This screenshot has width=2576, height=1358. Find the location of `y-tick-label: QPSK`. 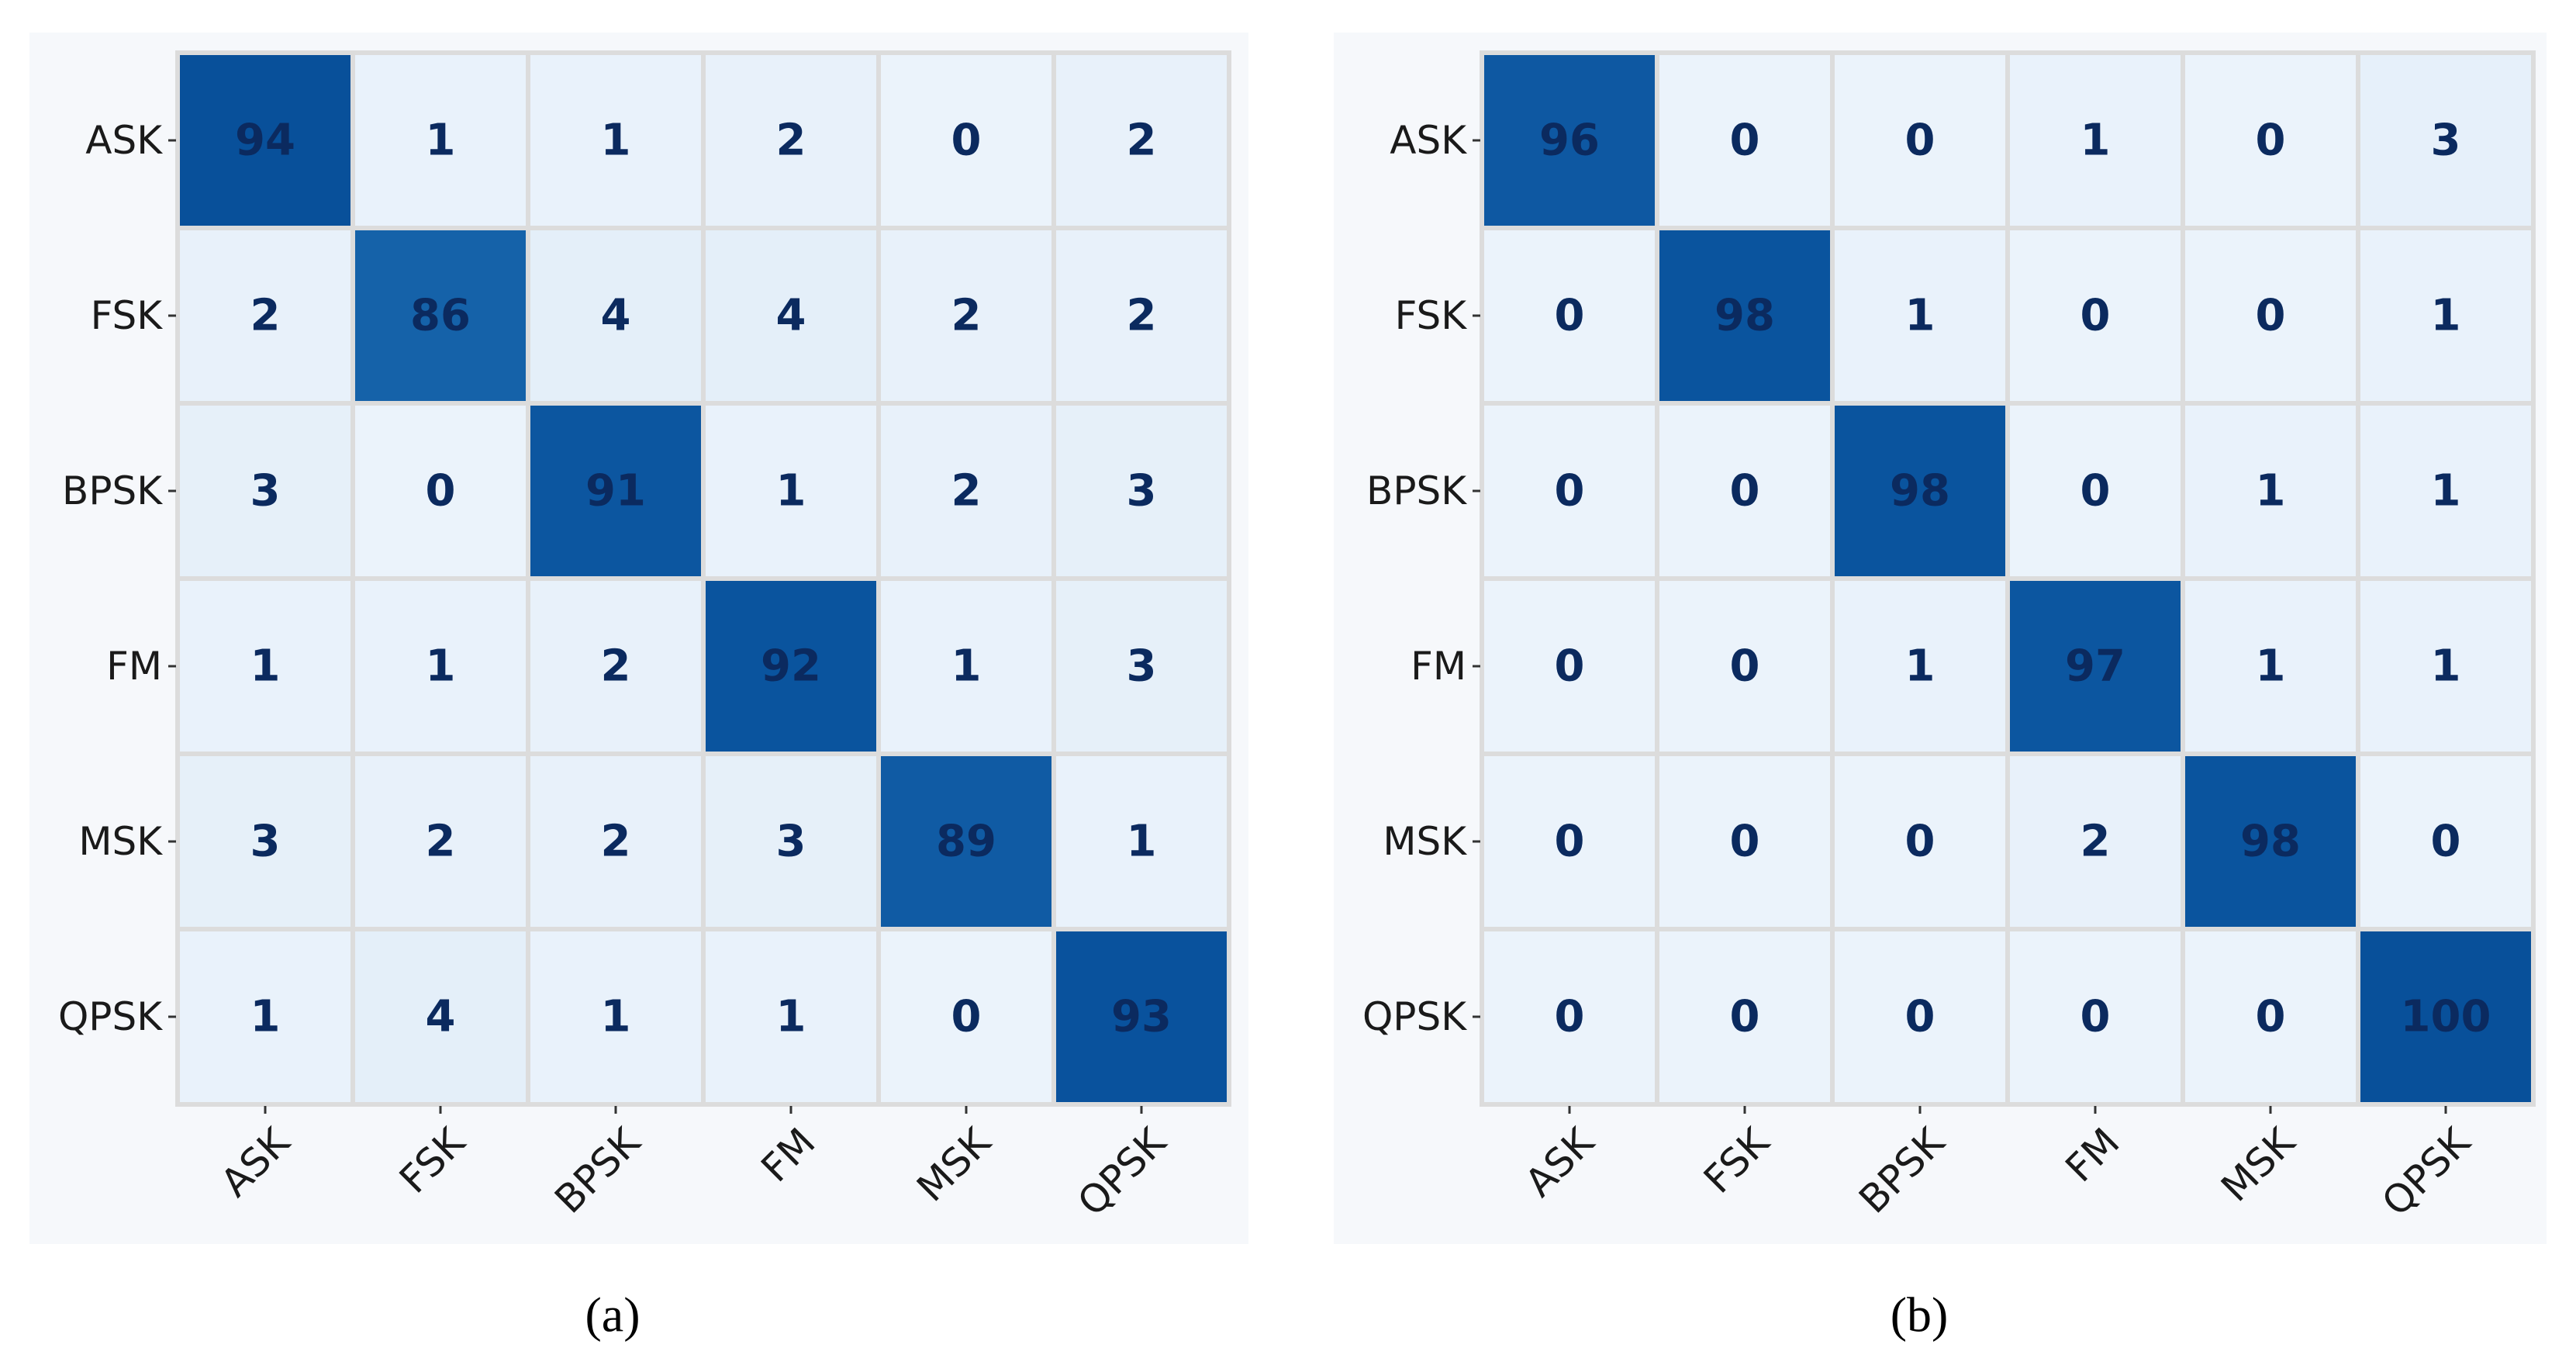

y-tick-label: QPSK is located at coordinates (1415, 1017).